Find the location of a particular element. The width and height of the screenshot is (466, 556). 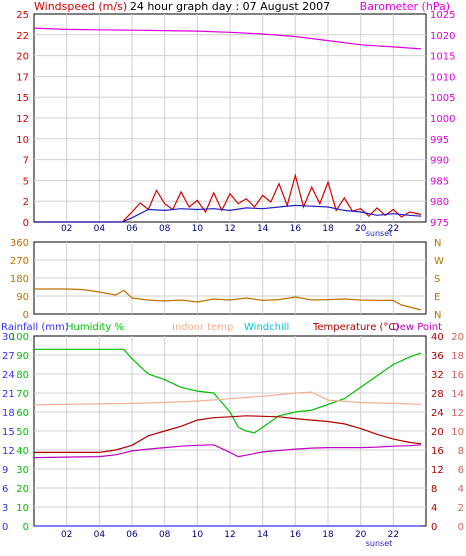

indoor-temp-line is located at coordinates (227, 398).